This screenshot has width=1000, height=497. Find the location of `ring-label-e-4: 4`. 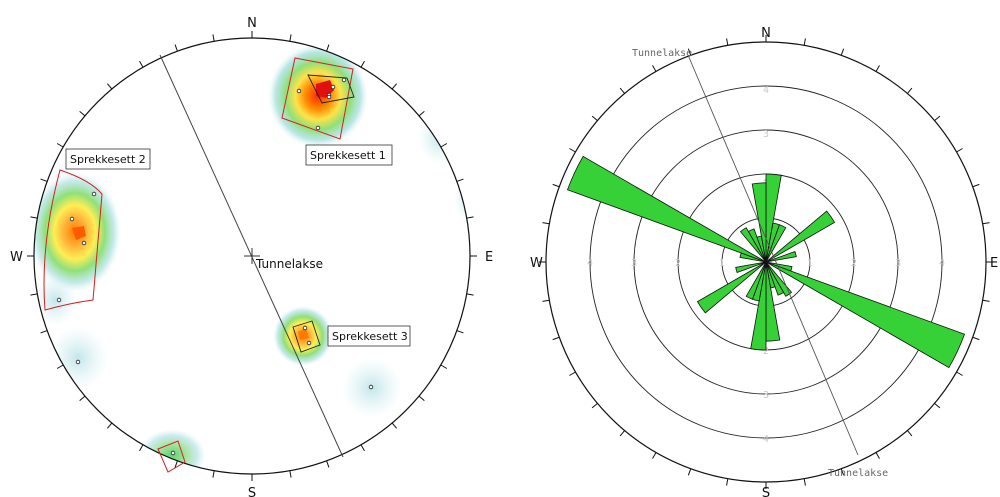

ring-label-e-4: 4 is located at coordinates (942, 263).